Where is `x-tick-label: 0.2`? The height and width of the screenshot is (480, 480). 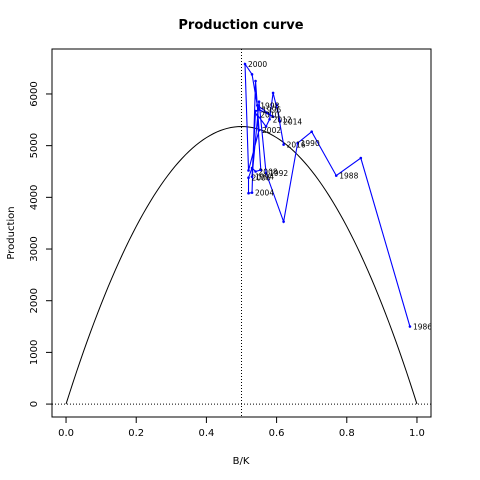
x-tick-label: 0.2 is located at coordinates (136, 433).